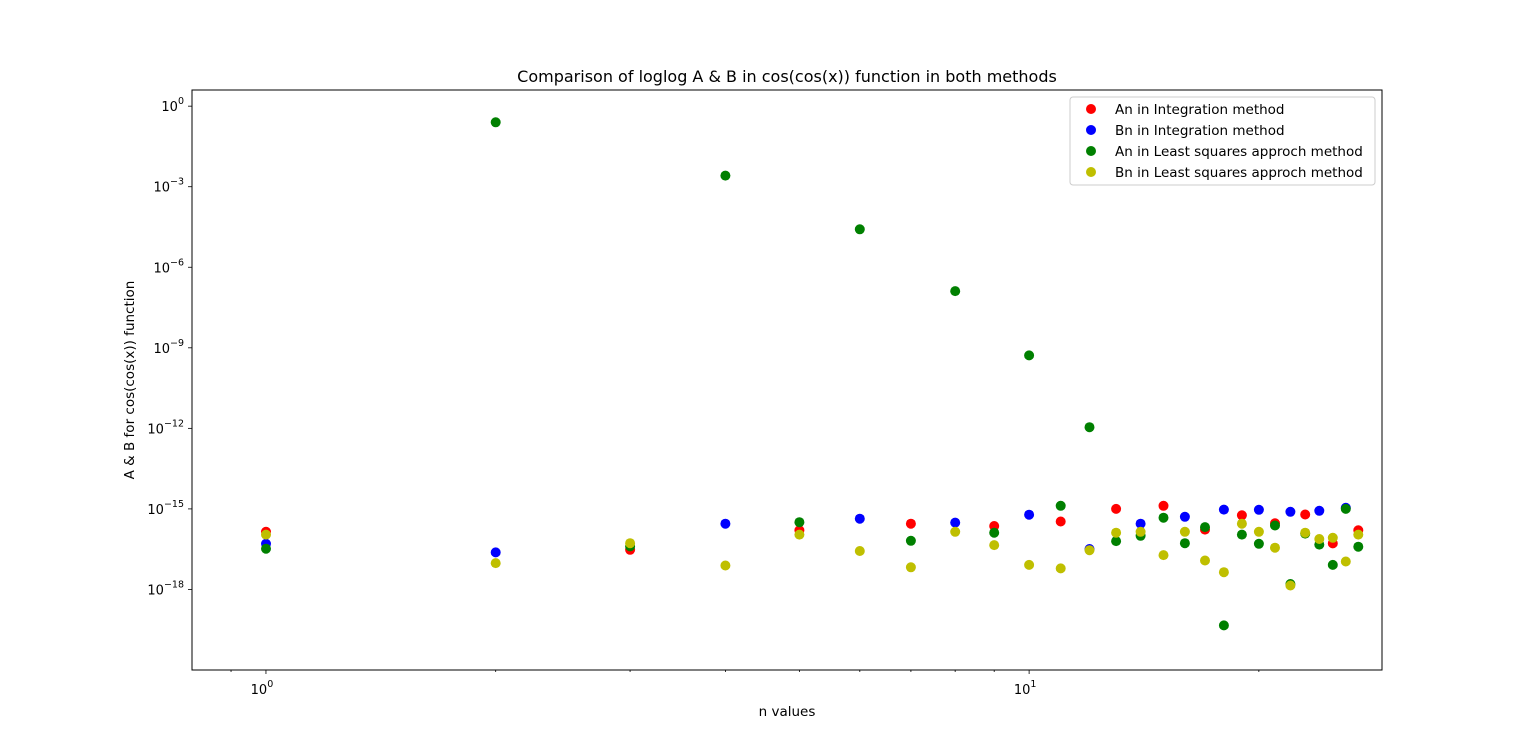 This screenshot has height=754, width=1536. I want to click on x-axis-ticks: 10⁰ 10¹, so click(644, 684).